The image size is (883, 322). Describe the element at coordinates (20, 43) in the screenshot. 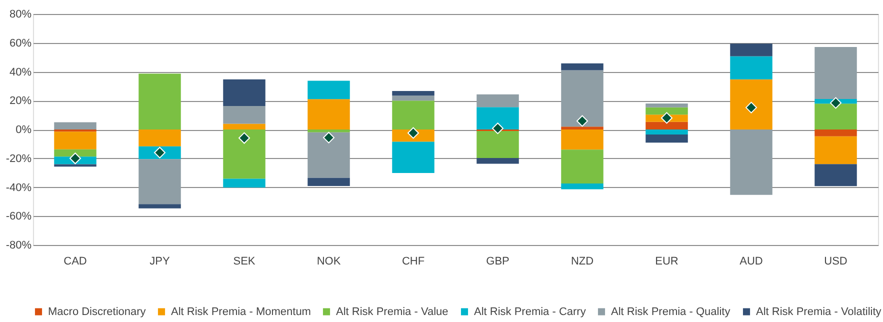

I see `y-tick-label: 60%` at that location.